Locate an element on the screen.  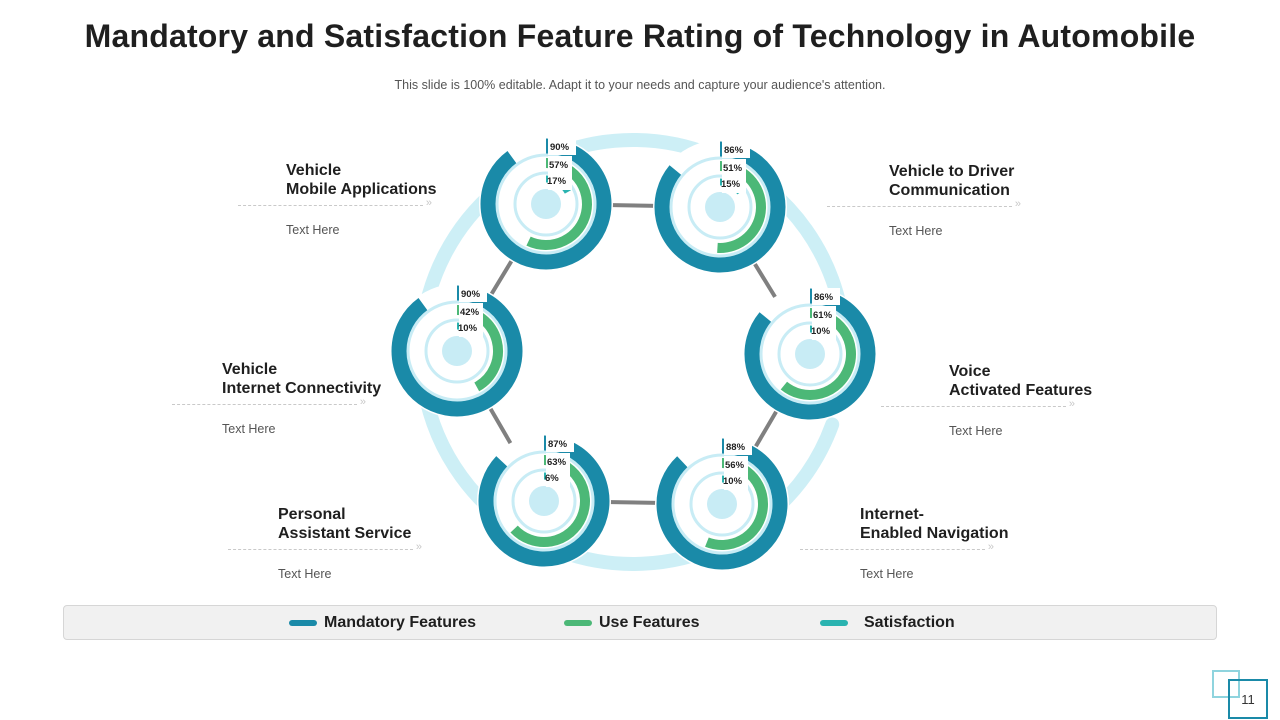
bar-mandatory-driver-comm is located at coordinates (720, 207).